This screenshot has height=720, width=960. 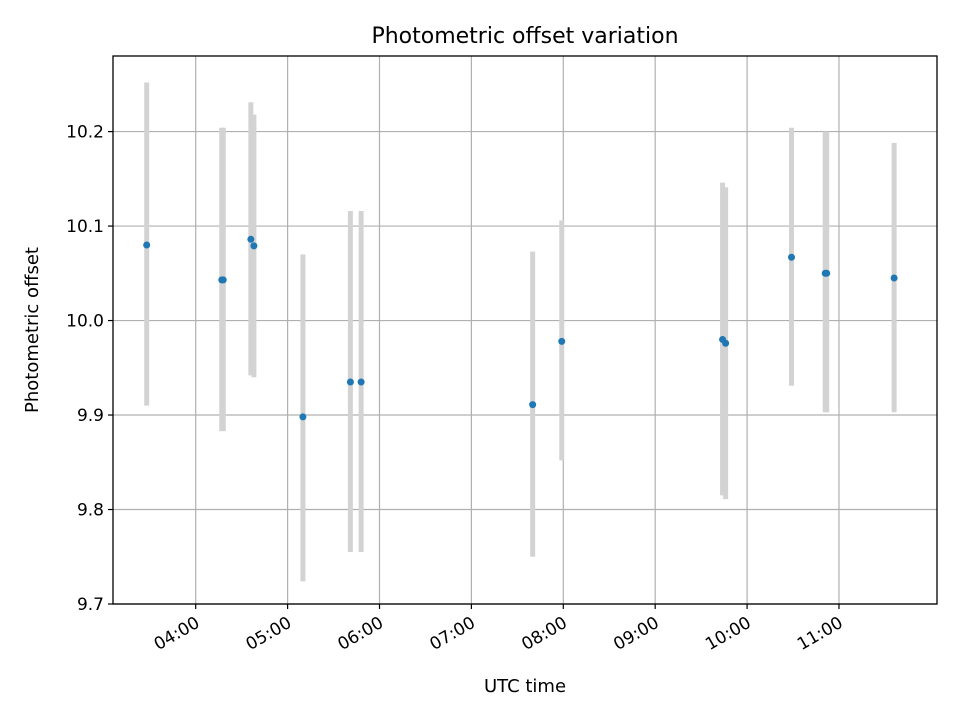 What do you see at coordinates (524, 36) in the screenshot?
I see `chart-title: Photometric offset variation` at bounding box center [524, 36].